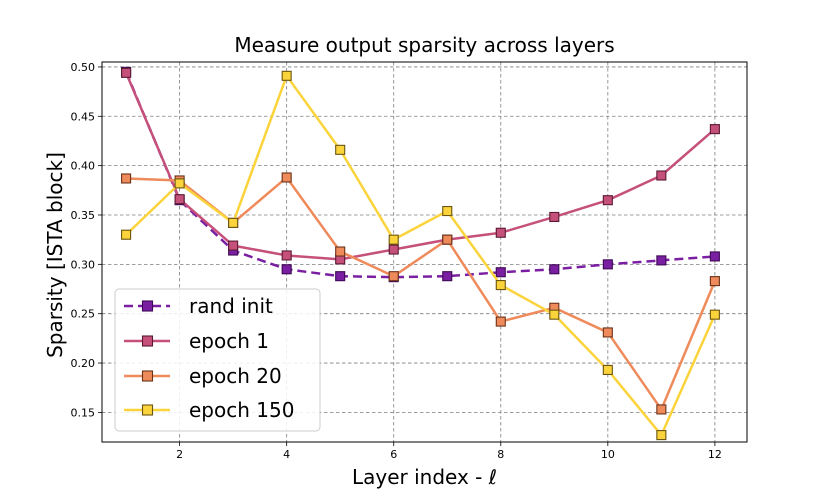 This screenshot has width=830, height=498. What do you see at coordinates (500, 454) in the screenshot?
I see `x-tick-label: 8` at bounding box center [500, 454].